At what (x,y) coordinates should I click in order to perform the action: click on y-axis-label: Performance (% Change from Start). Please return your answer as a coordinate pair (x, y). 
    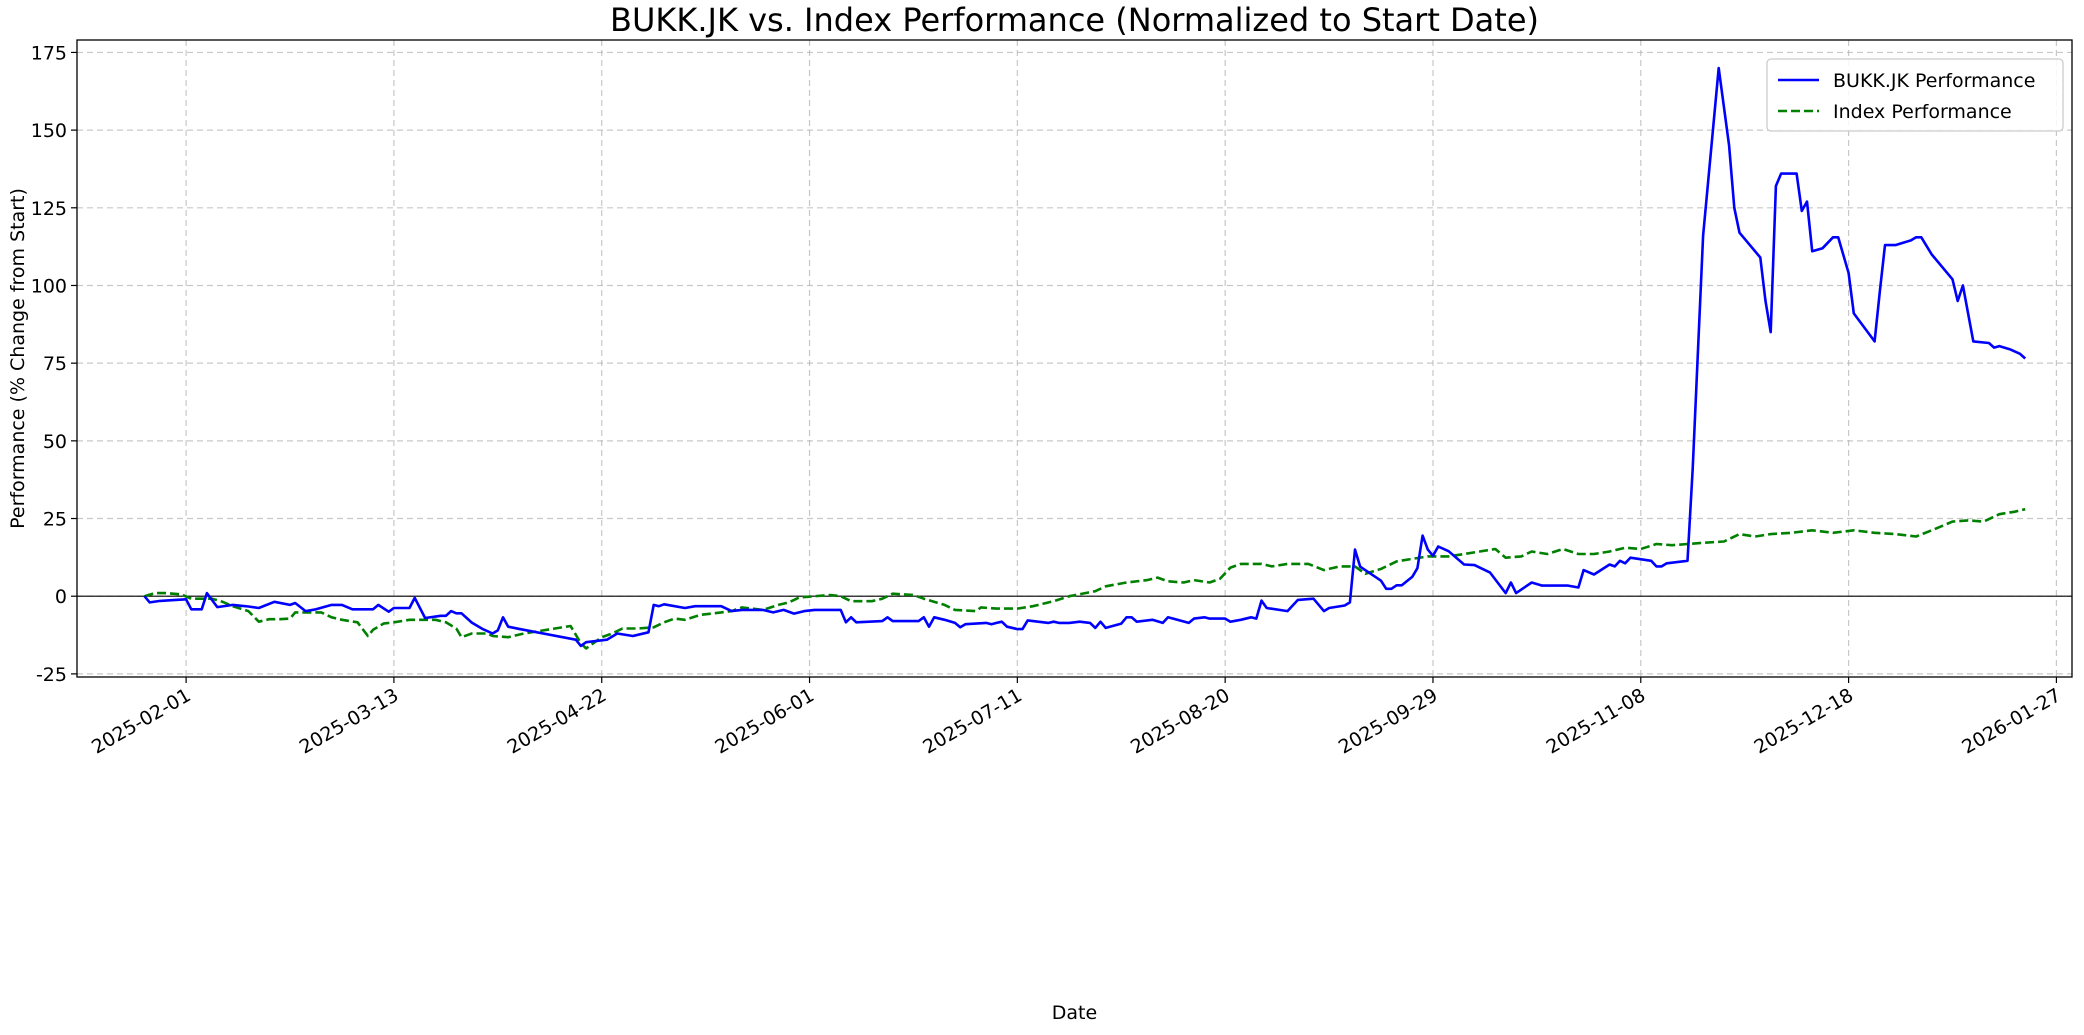
    Looking at the image, I should click on (18, 358).